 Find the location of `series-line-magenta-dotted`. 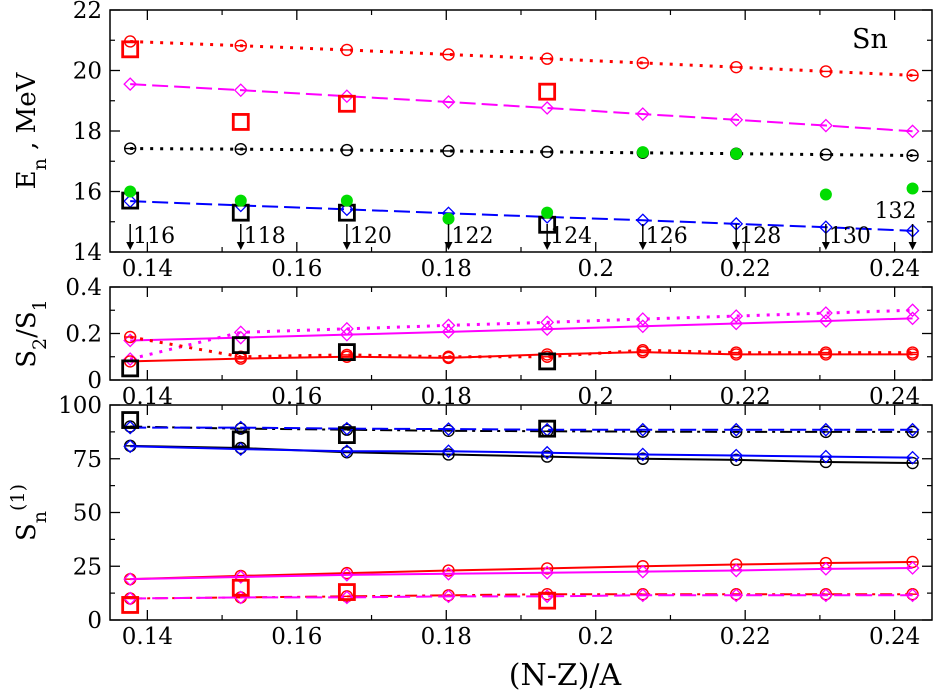

series-line-magenta-dotted is located at coordinates (521, 334).